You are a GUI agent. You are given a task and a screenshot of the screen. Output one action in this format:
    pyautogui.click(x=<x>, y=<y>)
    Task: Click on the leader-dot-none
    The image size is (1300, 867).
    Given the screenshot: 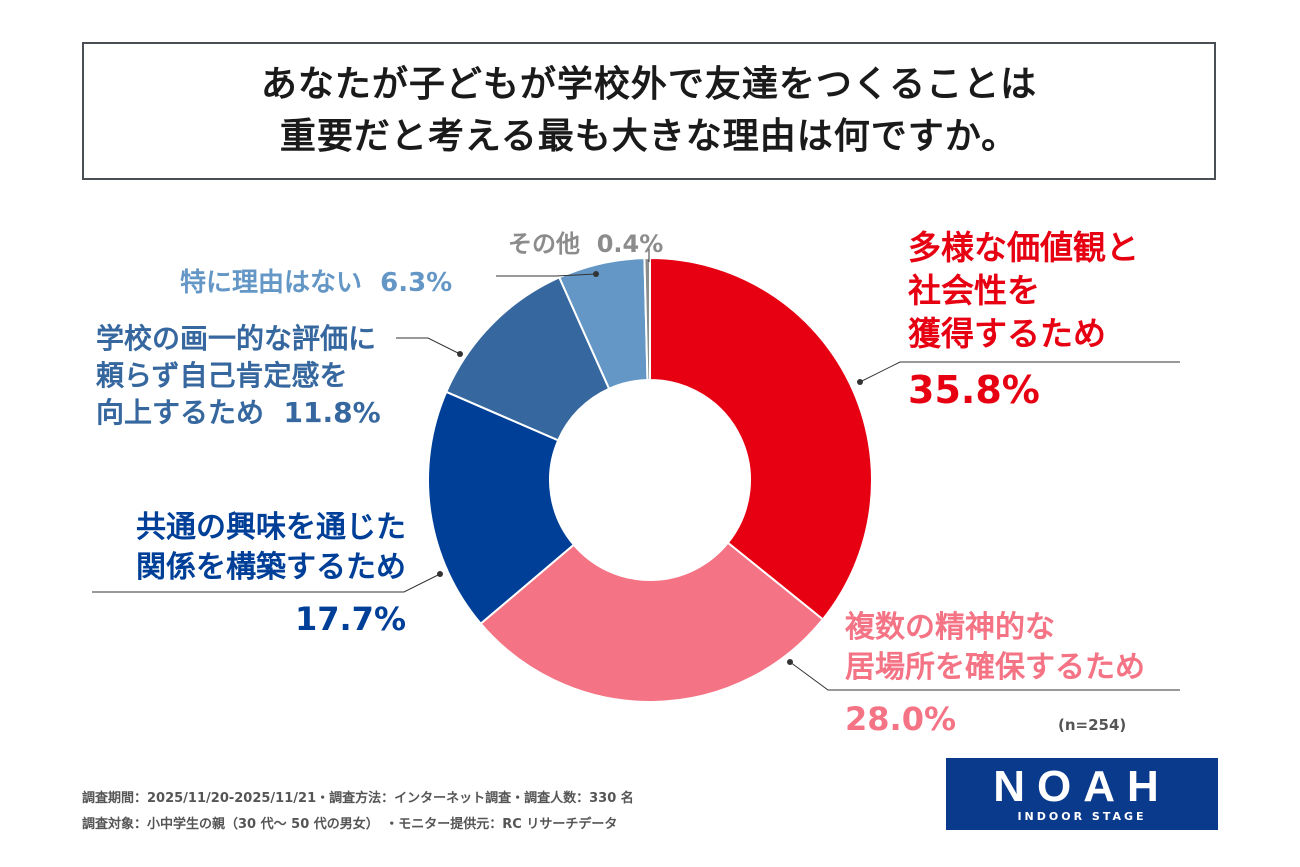 What is the action you would take?
    pyautogui.click(x=596, y=274)
    